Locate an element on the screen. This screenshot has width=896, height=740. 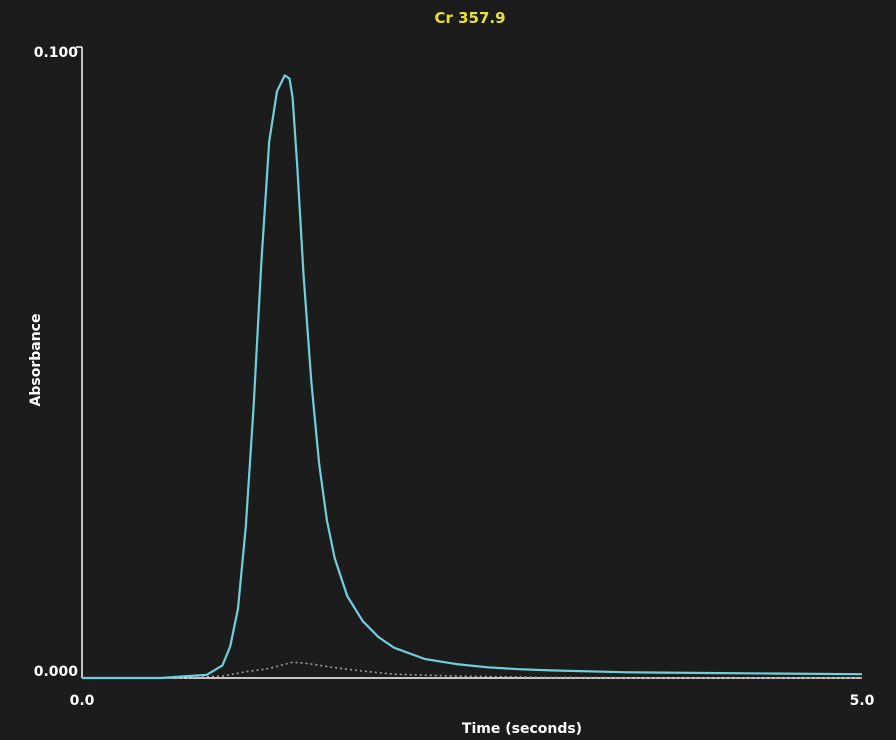
chart-title: Cr 357.9 is located at coordinates (469, 18).